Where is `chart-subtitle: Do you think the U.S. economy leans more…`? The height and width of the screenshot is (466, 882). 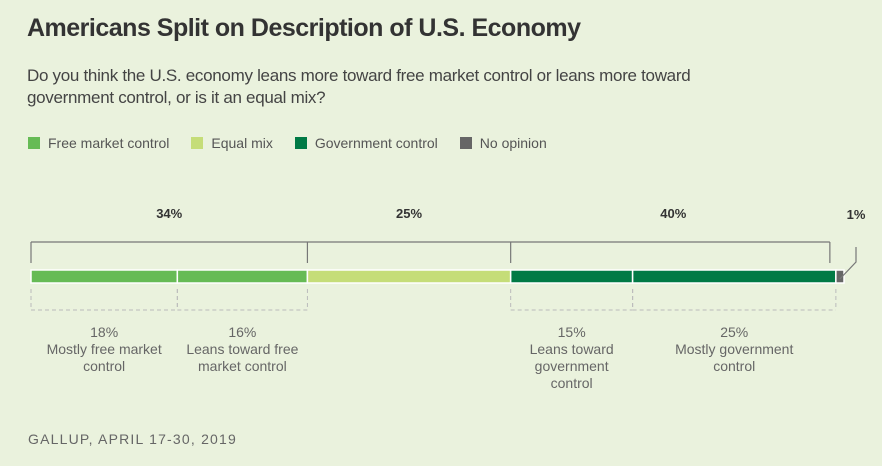 chart-subtitle: Do you think the U.S. economy leans more… is located at coordinates (359, 86).